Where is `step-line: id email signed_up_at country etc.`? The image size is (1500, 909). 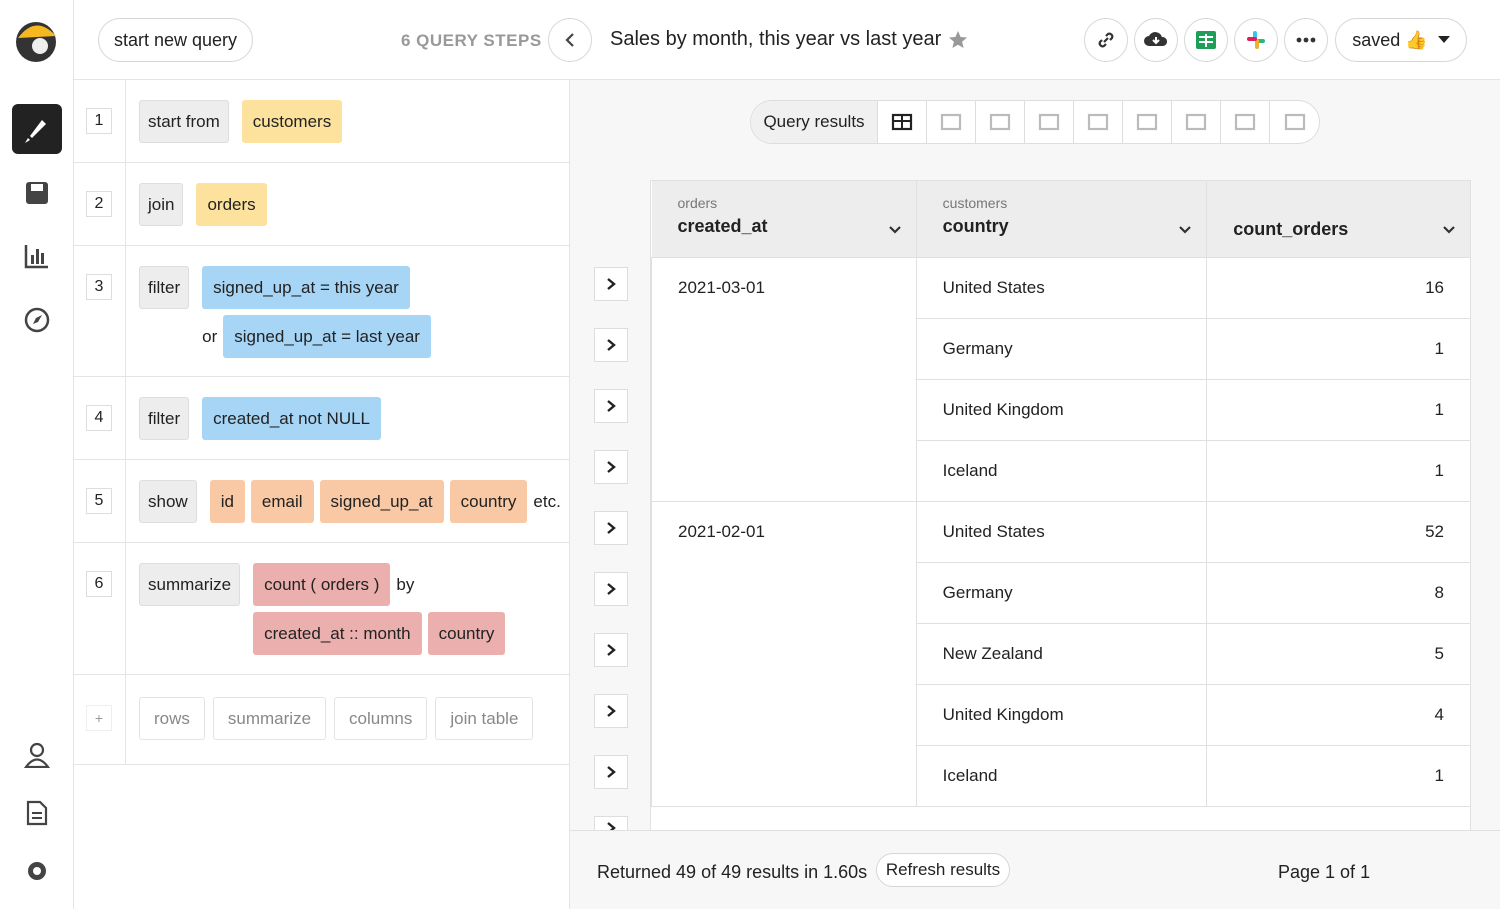
step-line: id email signed_up_at country etc. is located at coordinates (385, 501).